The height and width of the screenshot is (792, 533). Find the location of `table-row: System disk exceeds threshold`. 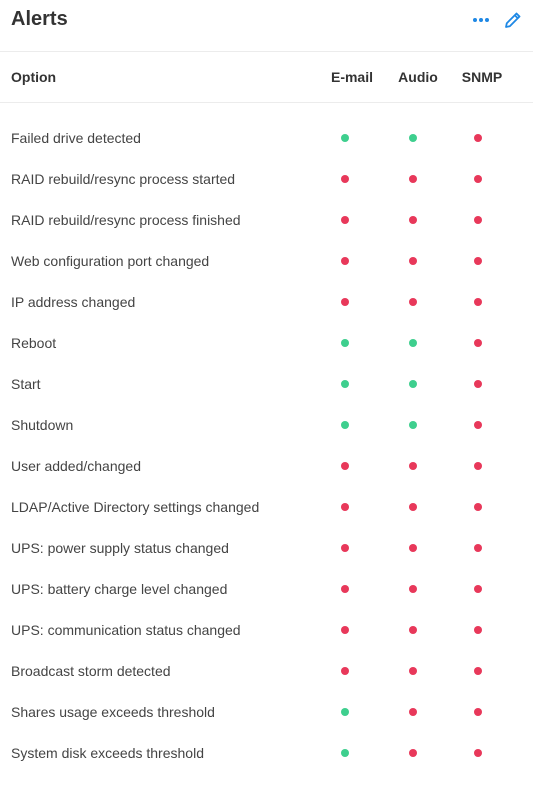

table-row: System disk exceeds threshold is located at coordinates (266, 752).